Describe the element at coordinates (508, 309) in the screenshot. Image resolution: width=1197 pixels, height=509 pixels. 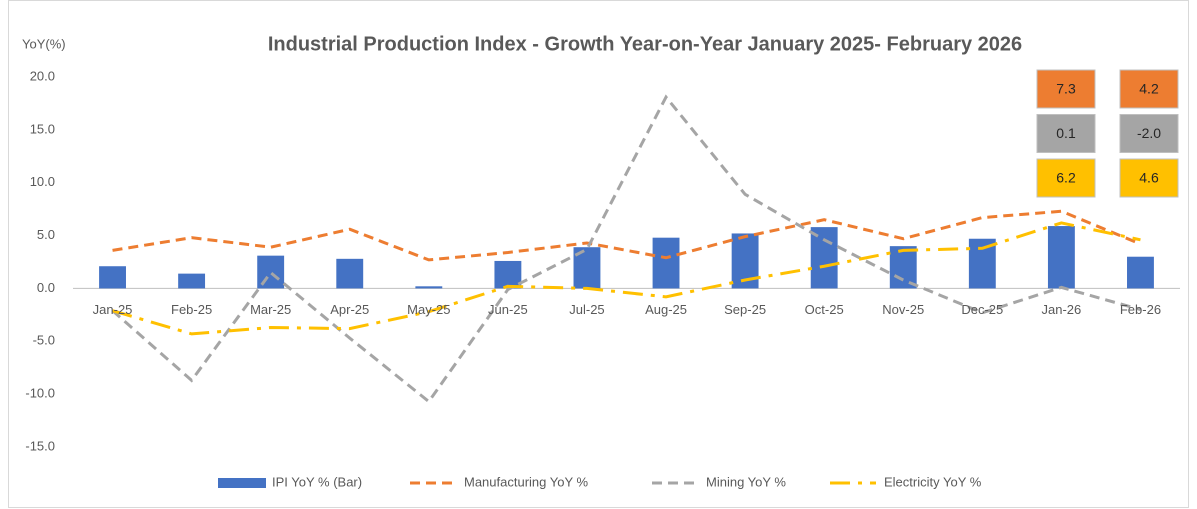
I see `x-tick-label: Jun-25` at that location.